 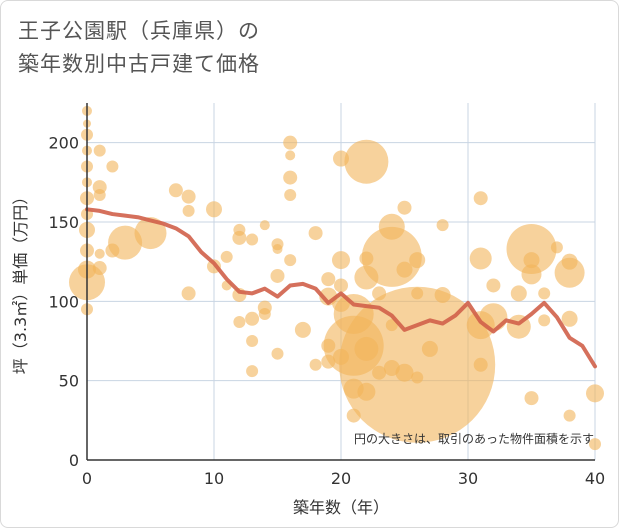 I want to click on x-axis-label: 築年数（年）, so click(x=341, y=507).